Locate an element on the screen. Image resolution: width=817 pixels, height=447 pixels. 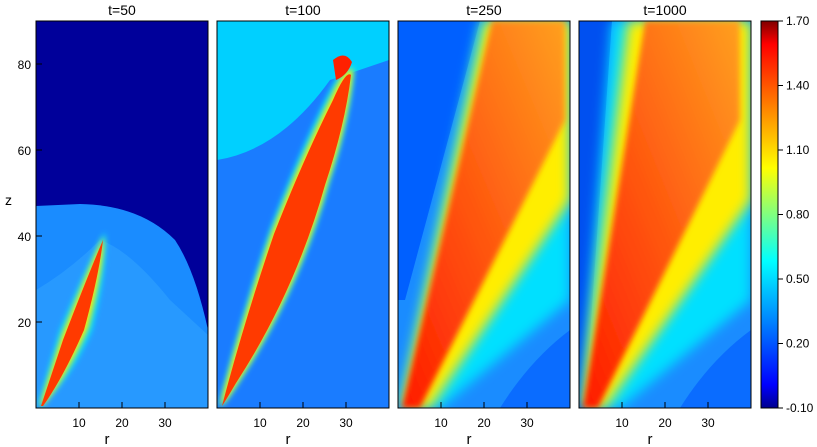
y-ticks: 20 40 60 80 is located at coordinates (30, 194).